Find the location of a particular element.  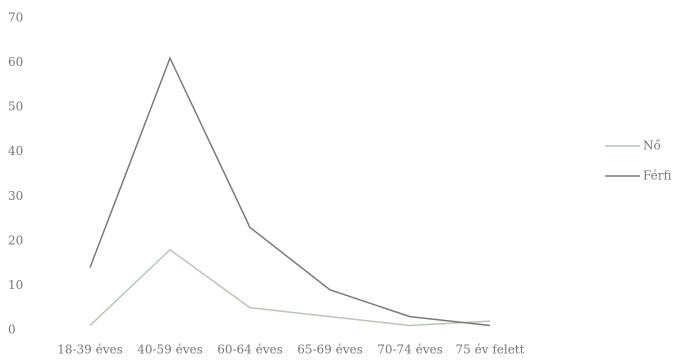

y-tick-label: 40 is located at coordinates (15, 151).